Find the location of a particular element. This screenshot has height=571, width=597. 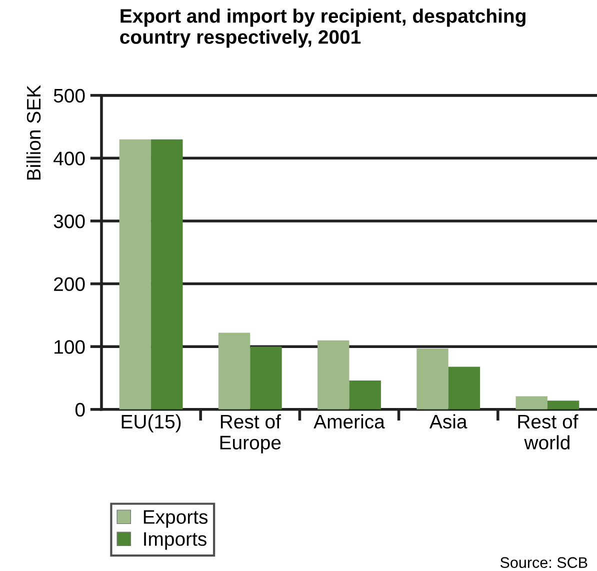

y-tick-label: 0 is located at coordinates (80, 409).